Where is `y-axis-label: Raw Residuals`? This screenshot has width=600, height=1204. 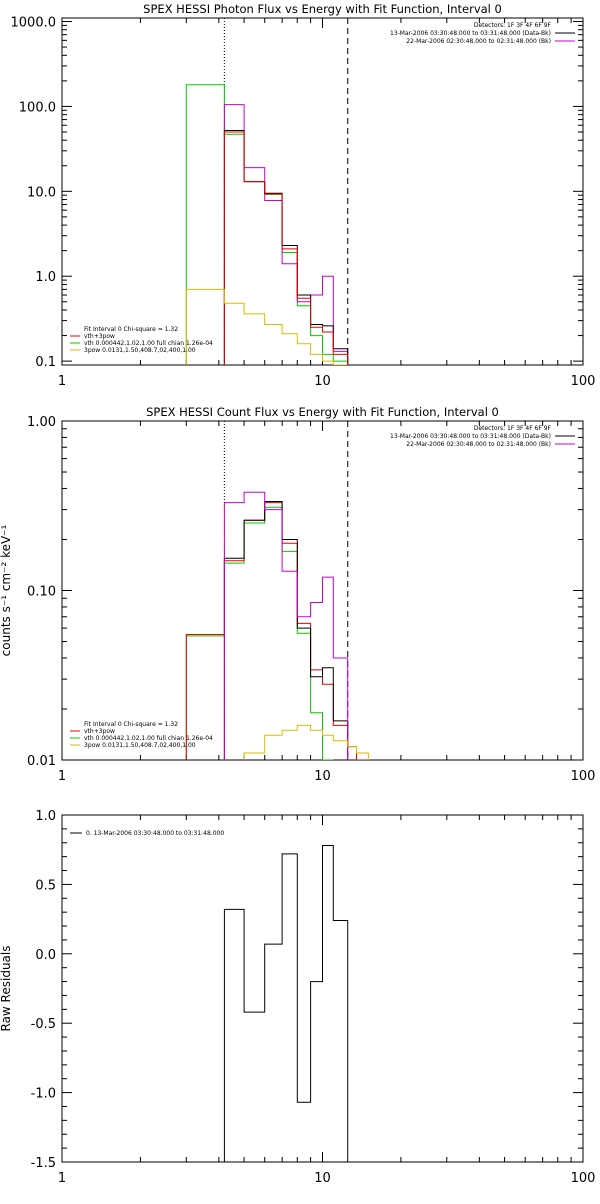 y-axis-label: Raw Residuals is located at coordinates (6, 989).